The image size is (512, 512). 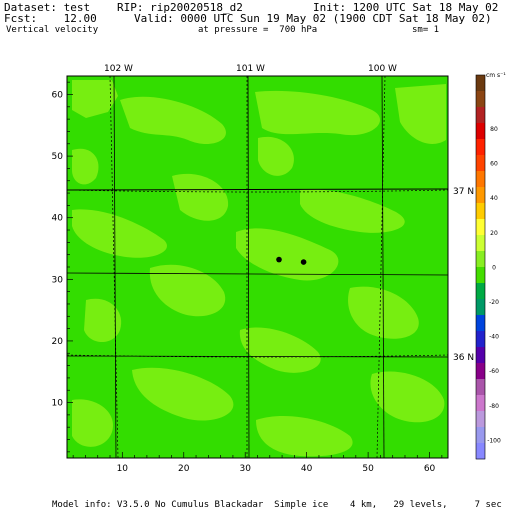 I want to click on colorbar-unit: cm s⁻¹, so click(x=496, y=75).